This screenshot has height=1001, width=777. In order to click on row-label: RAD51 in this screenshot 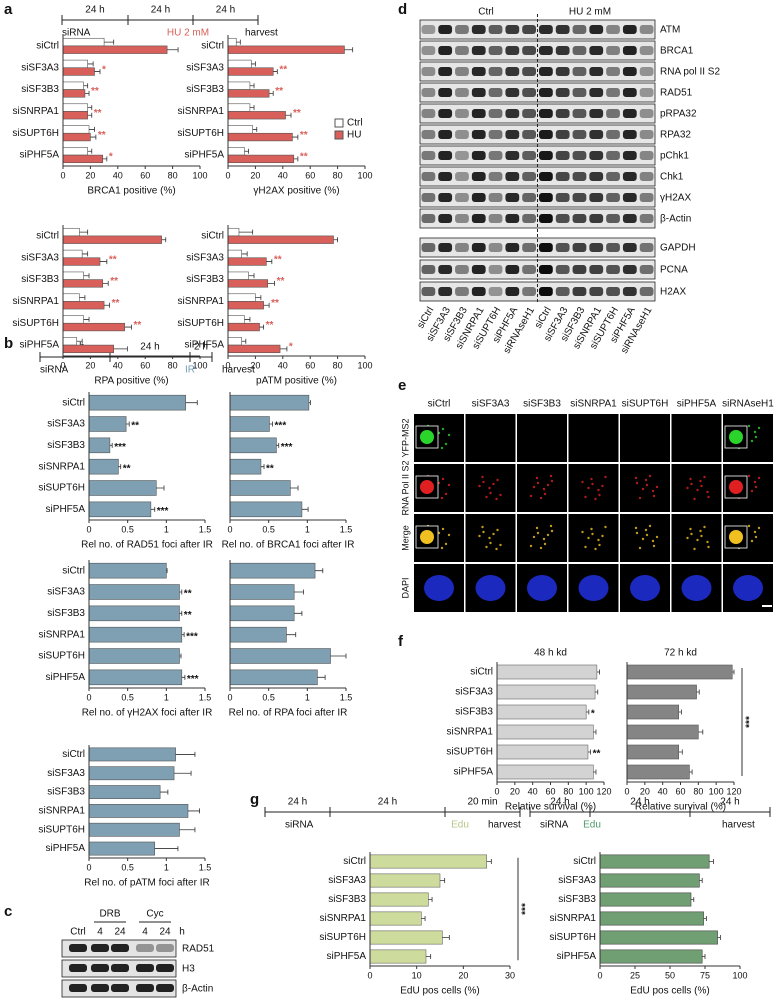, I will do `click(676, 93)`.